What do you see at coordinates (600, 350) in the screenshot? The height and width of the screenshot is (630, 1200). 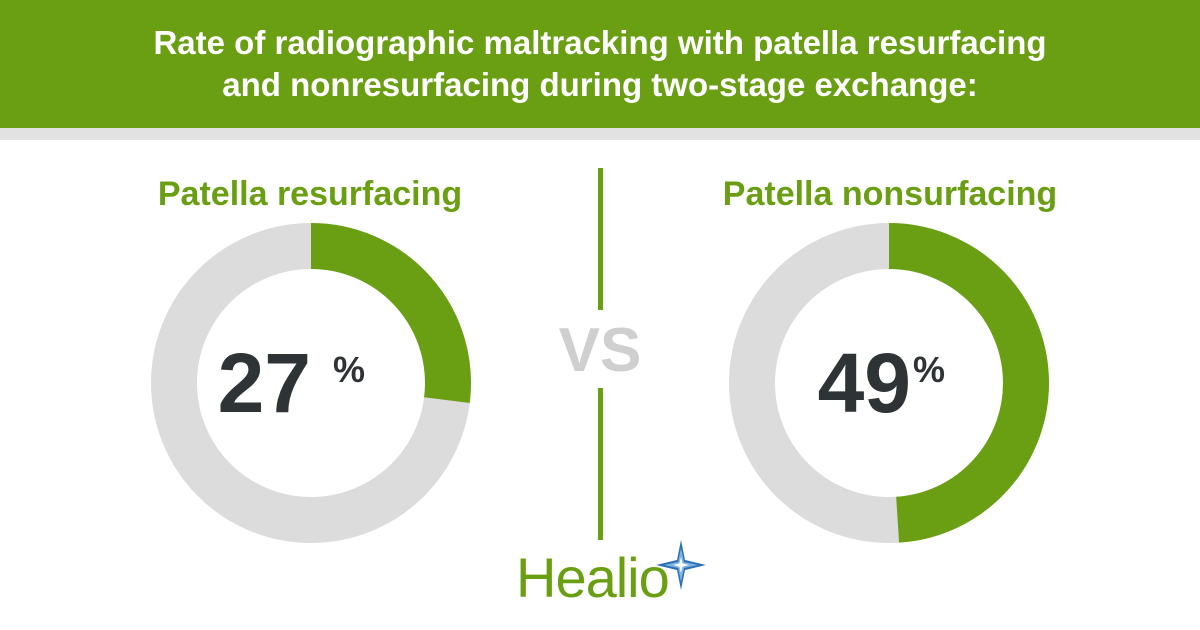 I see `vs-label: VS` at bounding box center [600, 350].